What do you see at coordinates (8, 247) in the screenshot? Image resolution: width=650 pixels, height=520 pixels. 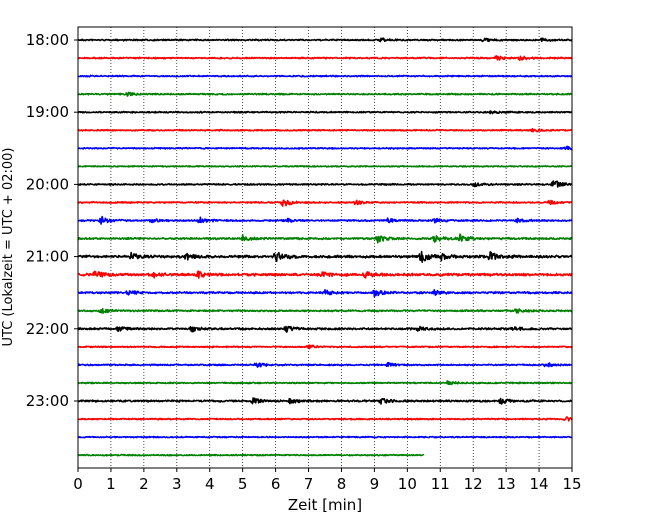 I see `y-axis-label: UTC (Lokalzeit = UTC + 02:00)` at bounding box center [8, 247].